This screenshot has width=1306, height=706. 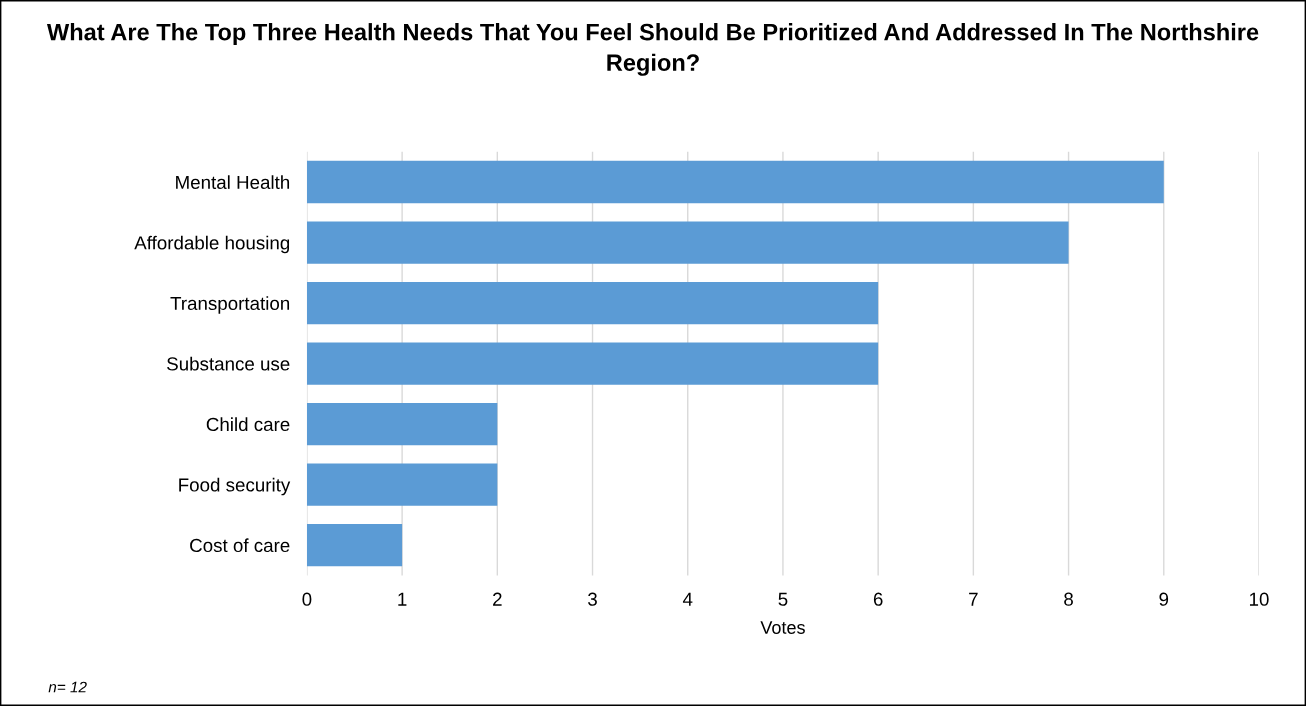 What do you see at coordinates (240, 545) in the screenshot?
I see `y-tick-label: Cost of care` at bounding box center [240, 545].